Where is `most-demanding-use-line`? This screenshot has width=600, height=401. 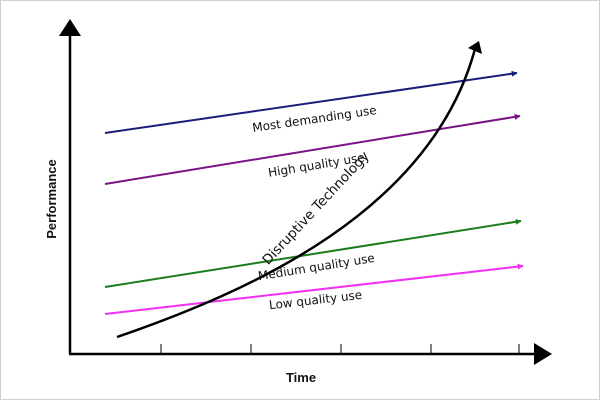
most-demanding-use-line is located at coordinates (311, 102).